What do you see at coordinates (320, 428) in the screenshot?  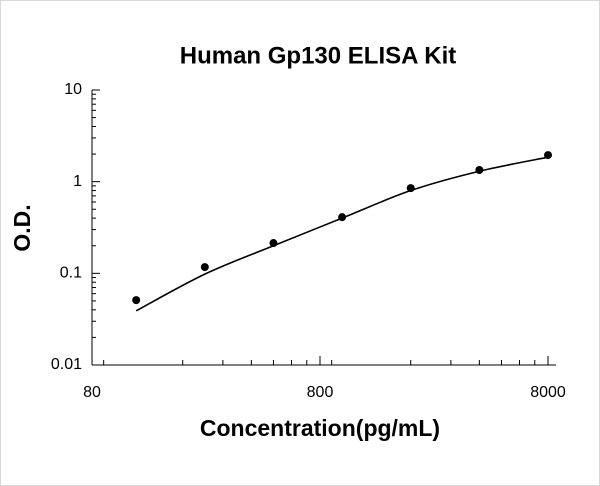 I see `x-axis-label: Concentration(pg/mL)` at bounding box center [320, 428].